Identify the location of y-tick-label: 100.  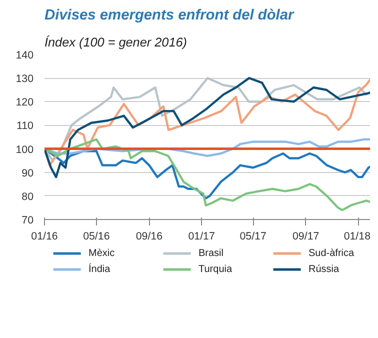
(25, 150).